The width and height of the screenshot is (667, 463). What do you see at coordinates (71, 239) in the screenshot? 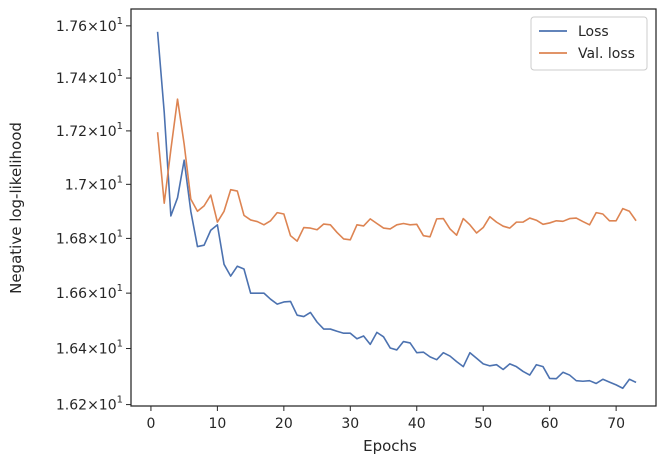
I see `y-tick-mantissa: 1.68` at bounding box center [71, 239].